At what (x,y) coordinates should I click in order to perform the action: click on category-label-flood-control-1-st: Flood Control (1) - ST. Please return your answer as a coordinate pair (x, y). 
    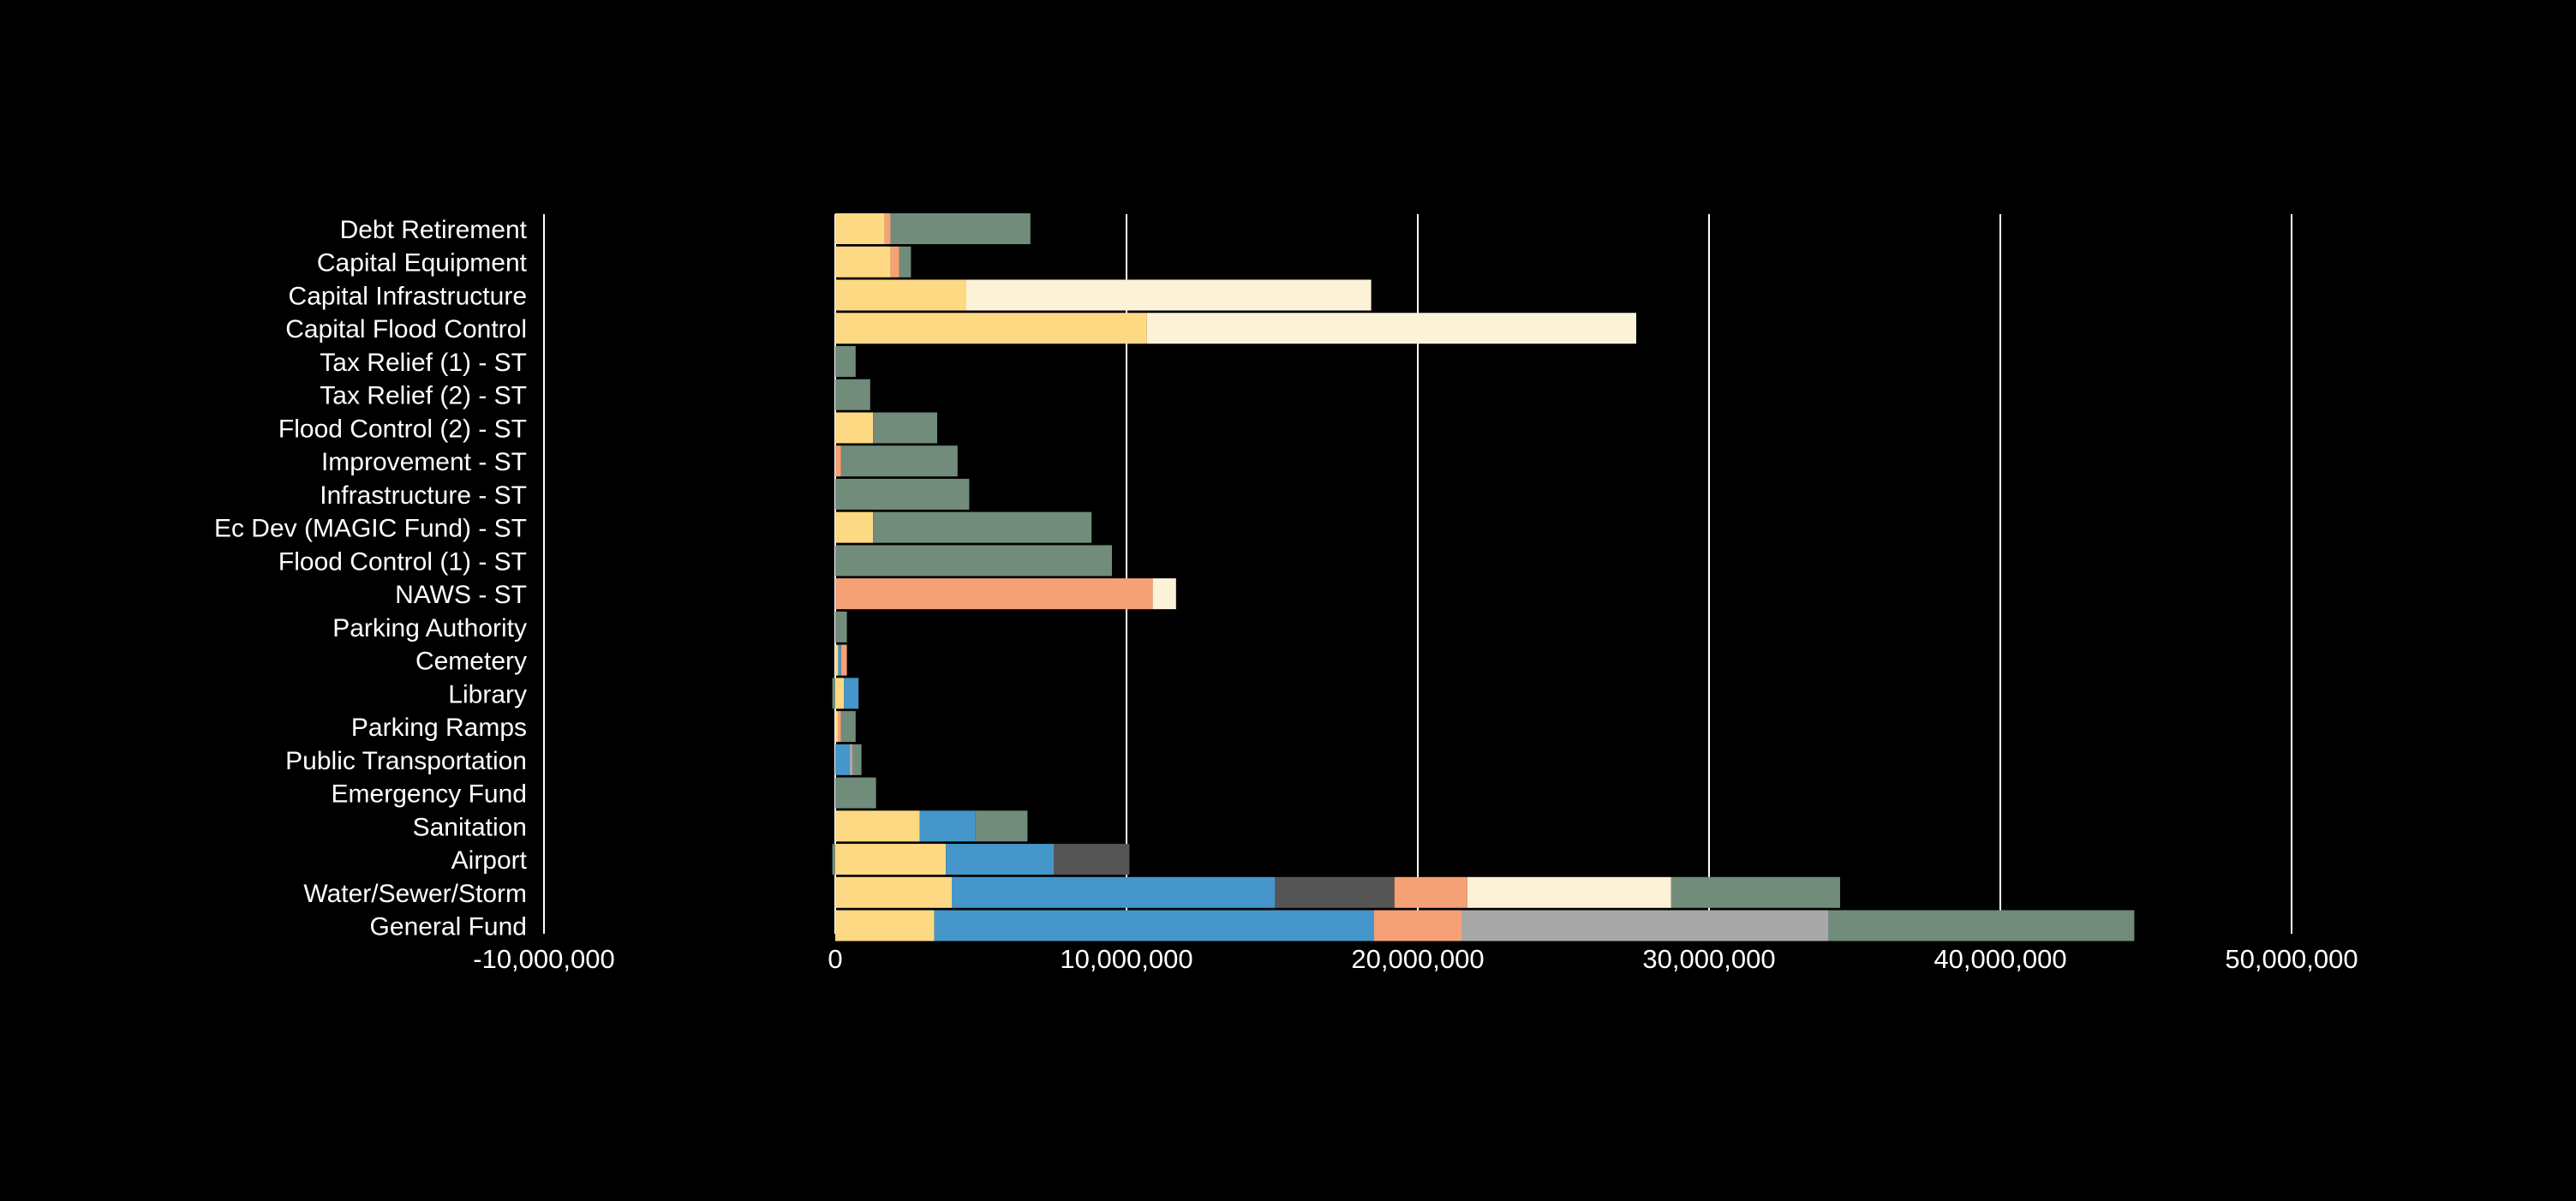
    Looking at the image, I should click on (403, 561).